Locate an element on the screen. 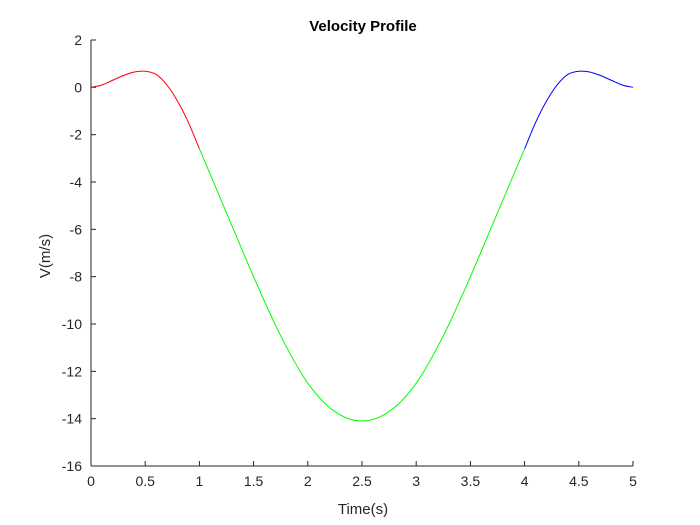 This screenshot has height=525, width=700. y-tick-label: -4 is located at coordinates (76, 182).